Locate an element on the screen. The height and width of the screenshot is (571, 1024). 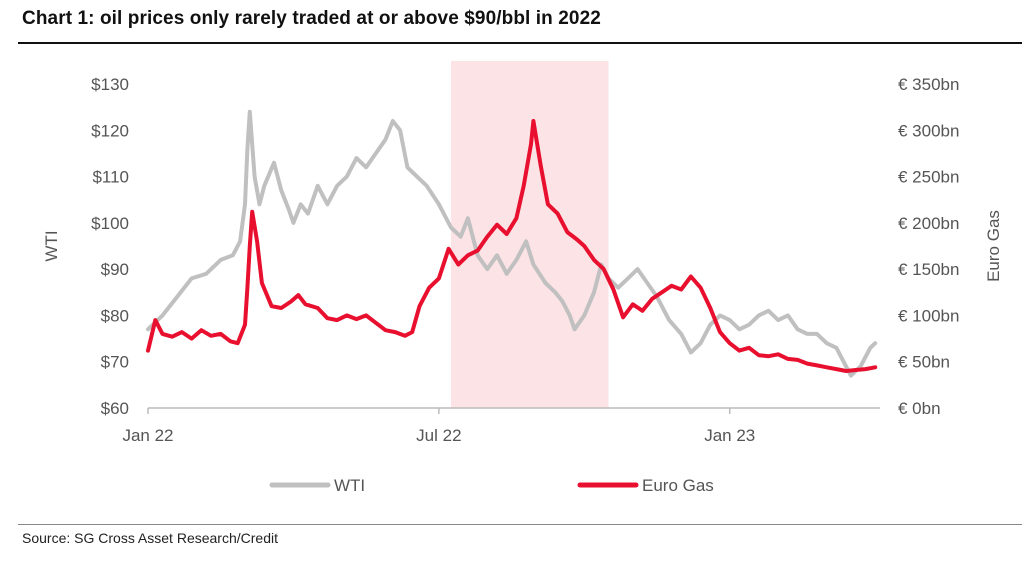
x-tick-label: Jul 22 is located at coordinates (438, 435).